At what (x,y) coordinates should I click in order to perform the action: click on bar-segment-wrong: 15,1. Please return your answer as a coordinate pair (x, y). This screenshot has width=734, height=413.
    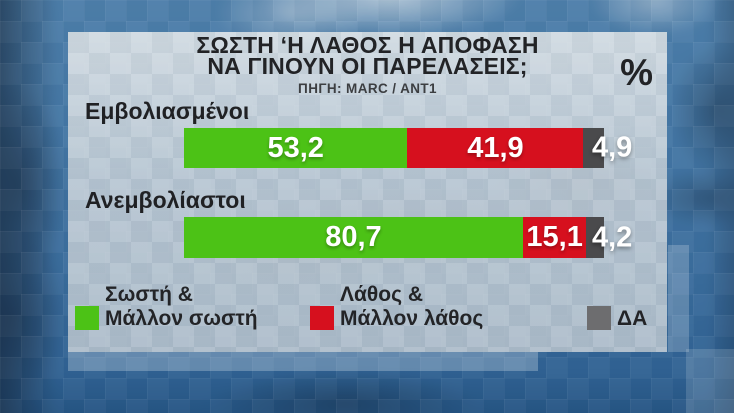
    Looking at the image, I should click on (554, 237).